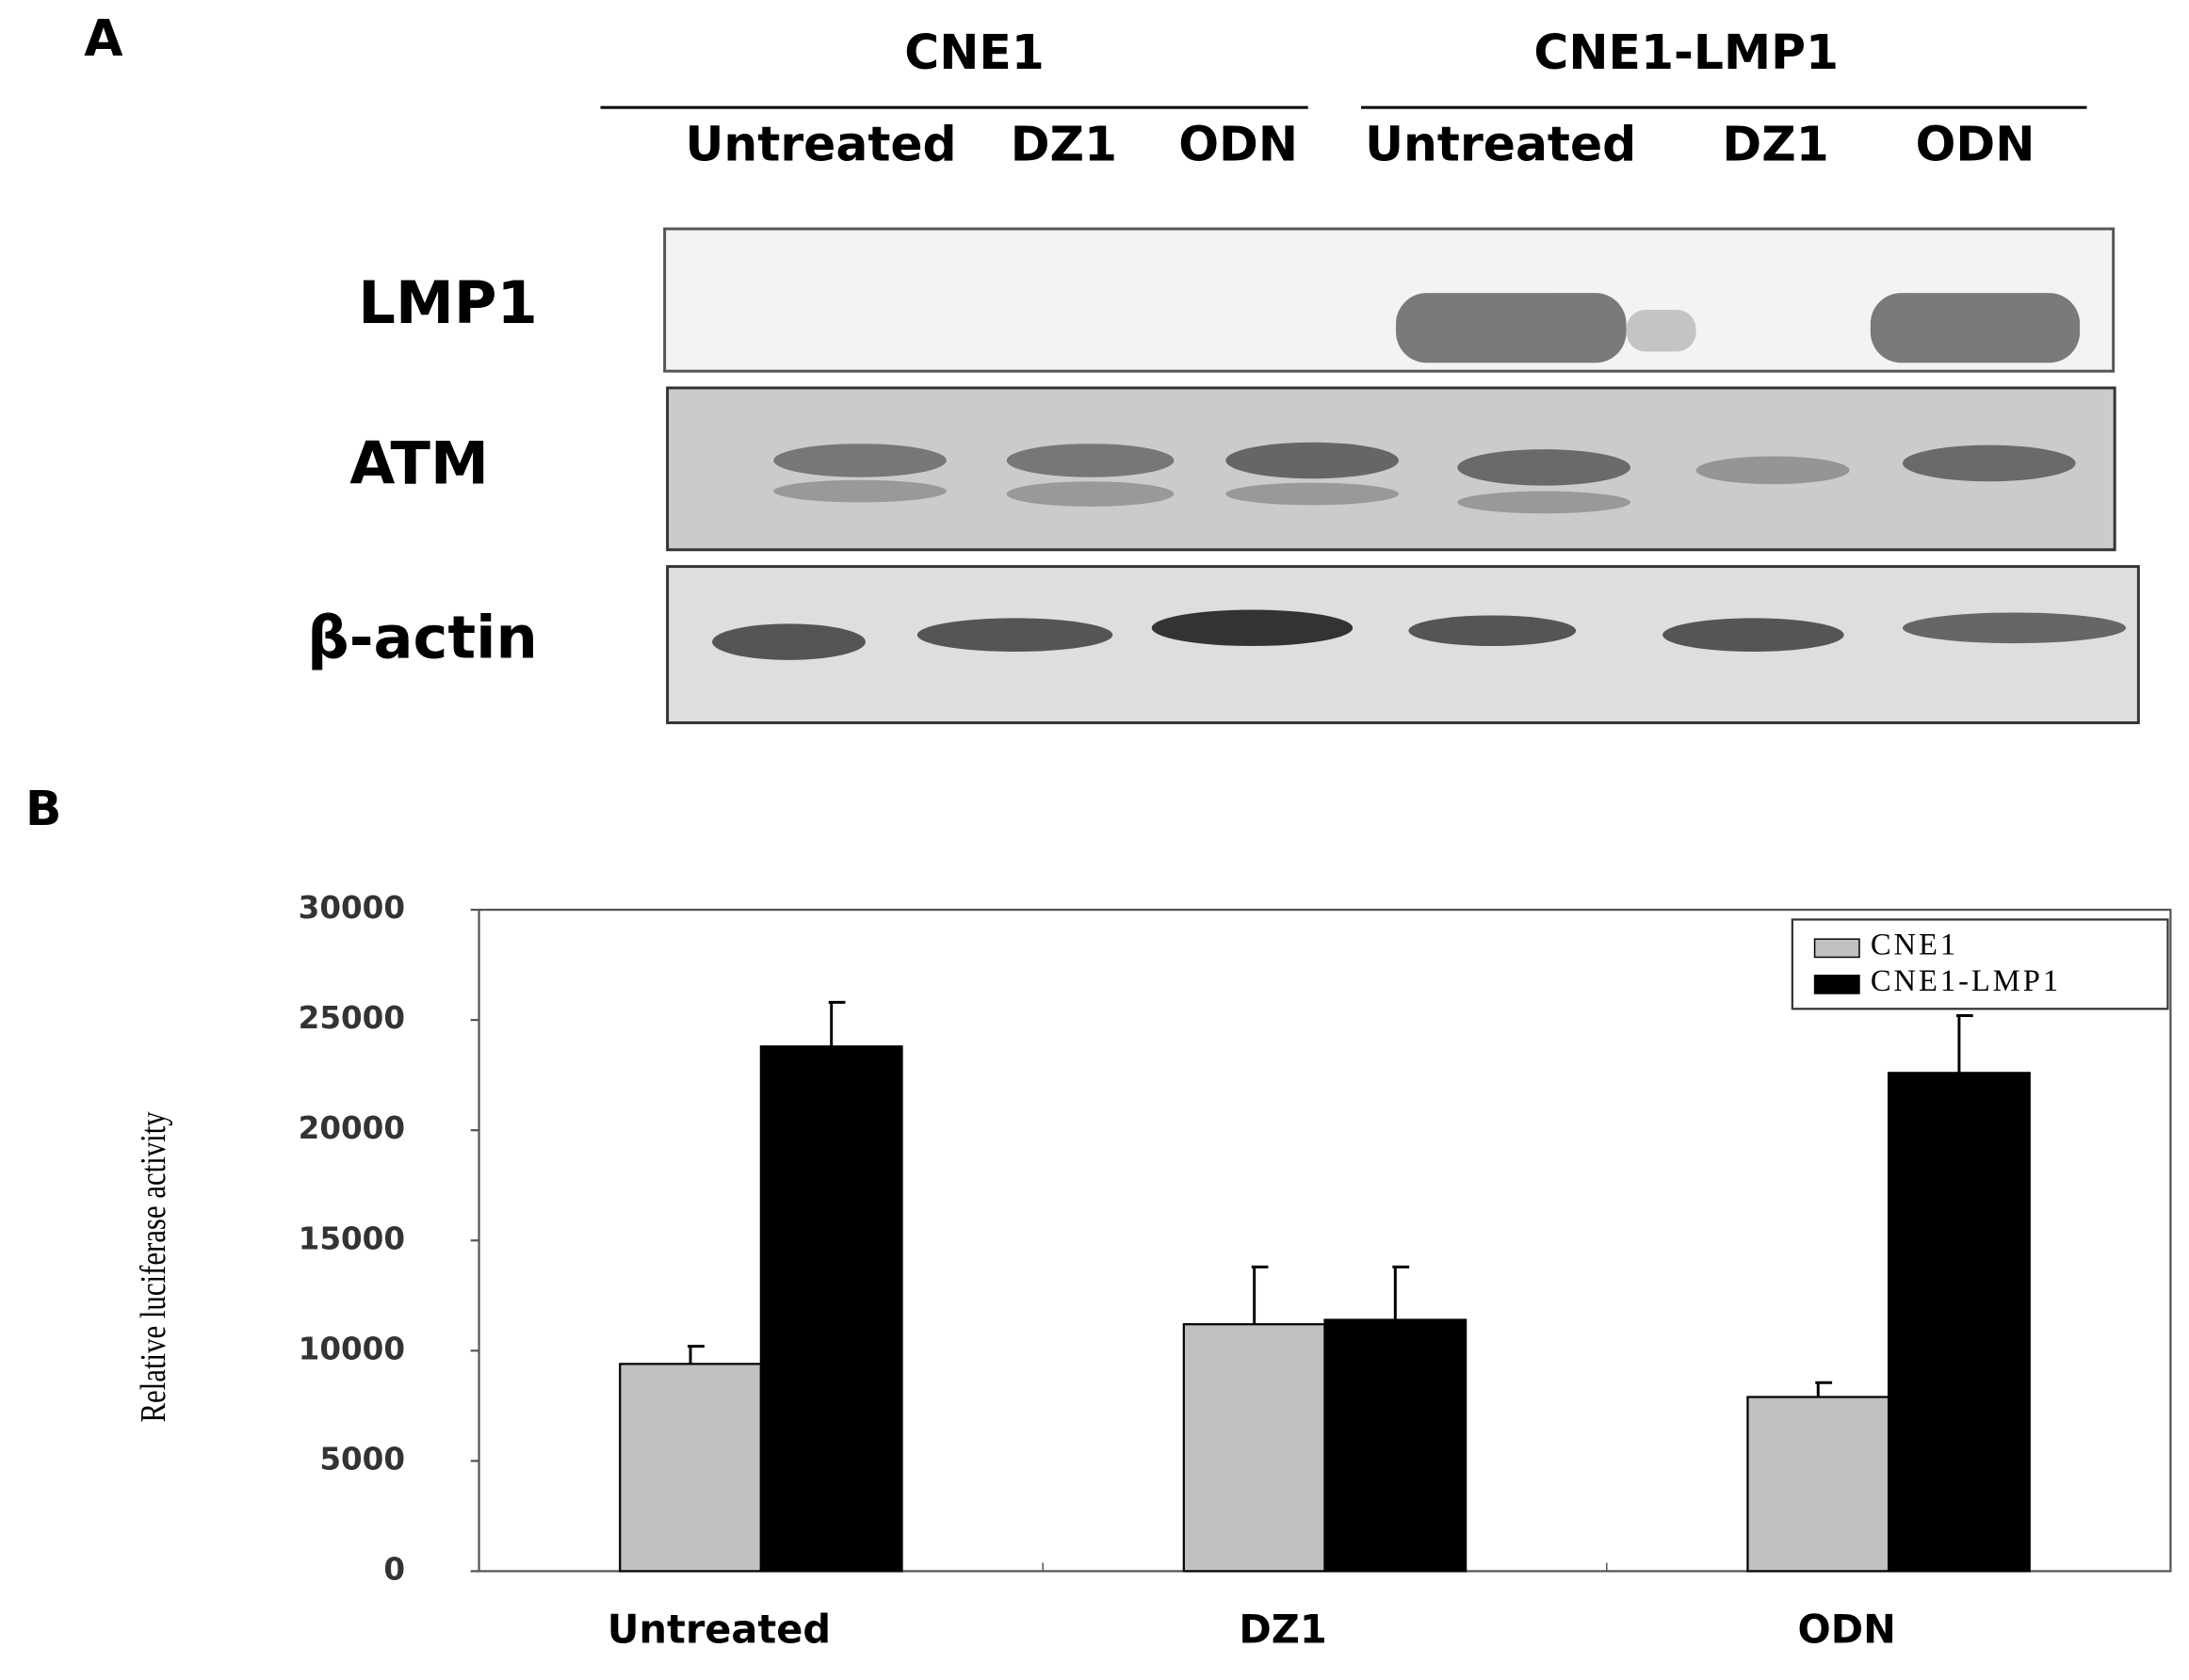 The image size is (2189, 1680). I want to click on y-tick-label: 15000, so click(352, 1238).